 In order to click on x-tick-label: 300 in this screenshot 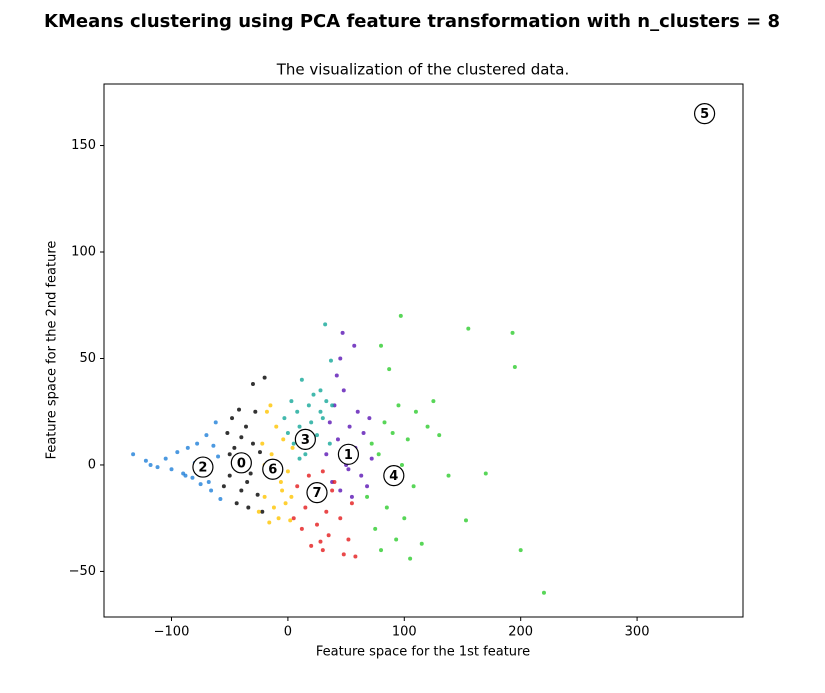, I will do `click(637, 632)`.